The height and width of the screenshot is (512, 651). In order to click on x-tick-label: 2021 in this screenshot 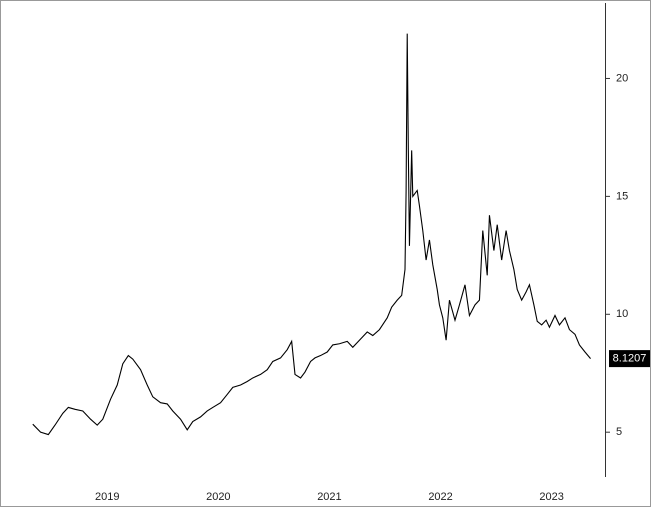, I will do `click(329, 497)`.